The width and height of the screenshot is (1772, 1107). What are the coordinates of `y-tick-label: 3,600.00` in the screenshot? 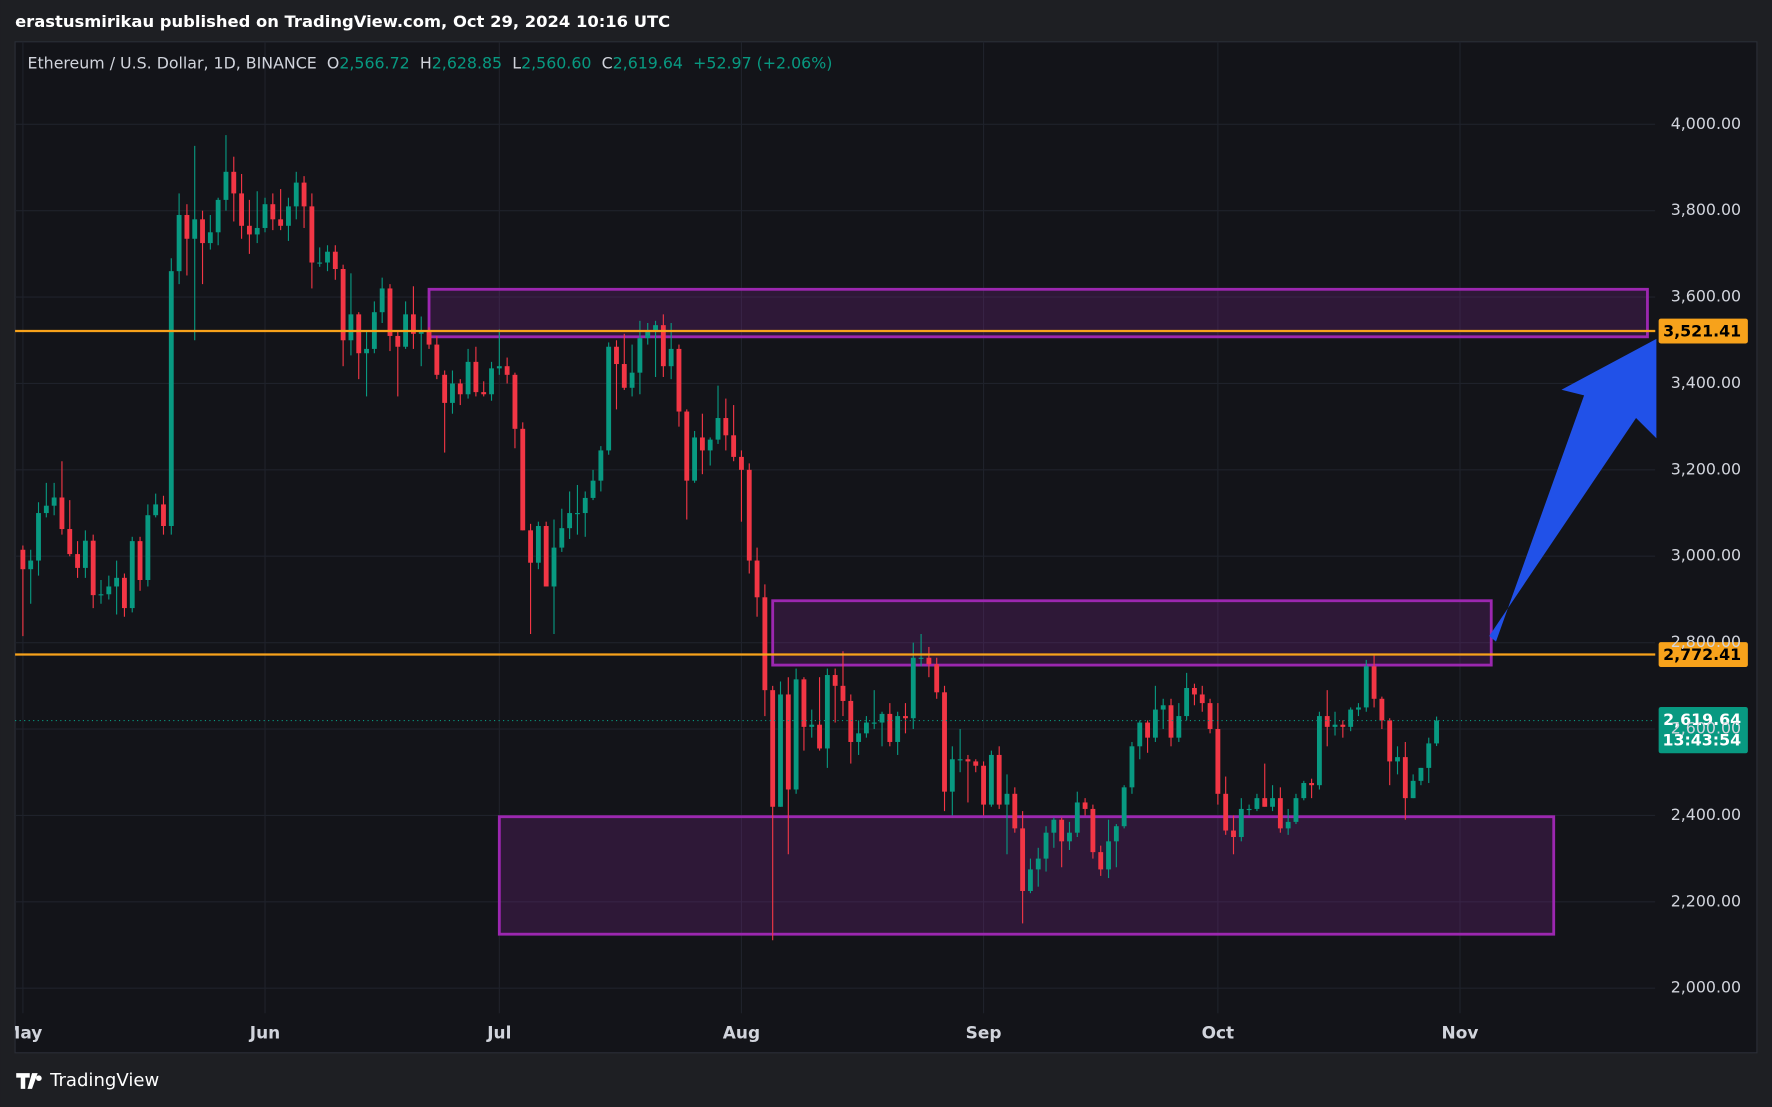 It's located at (1706, 296).